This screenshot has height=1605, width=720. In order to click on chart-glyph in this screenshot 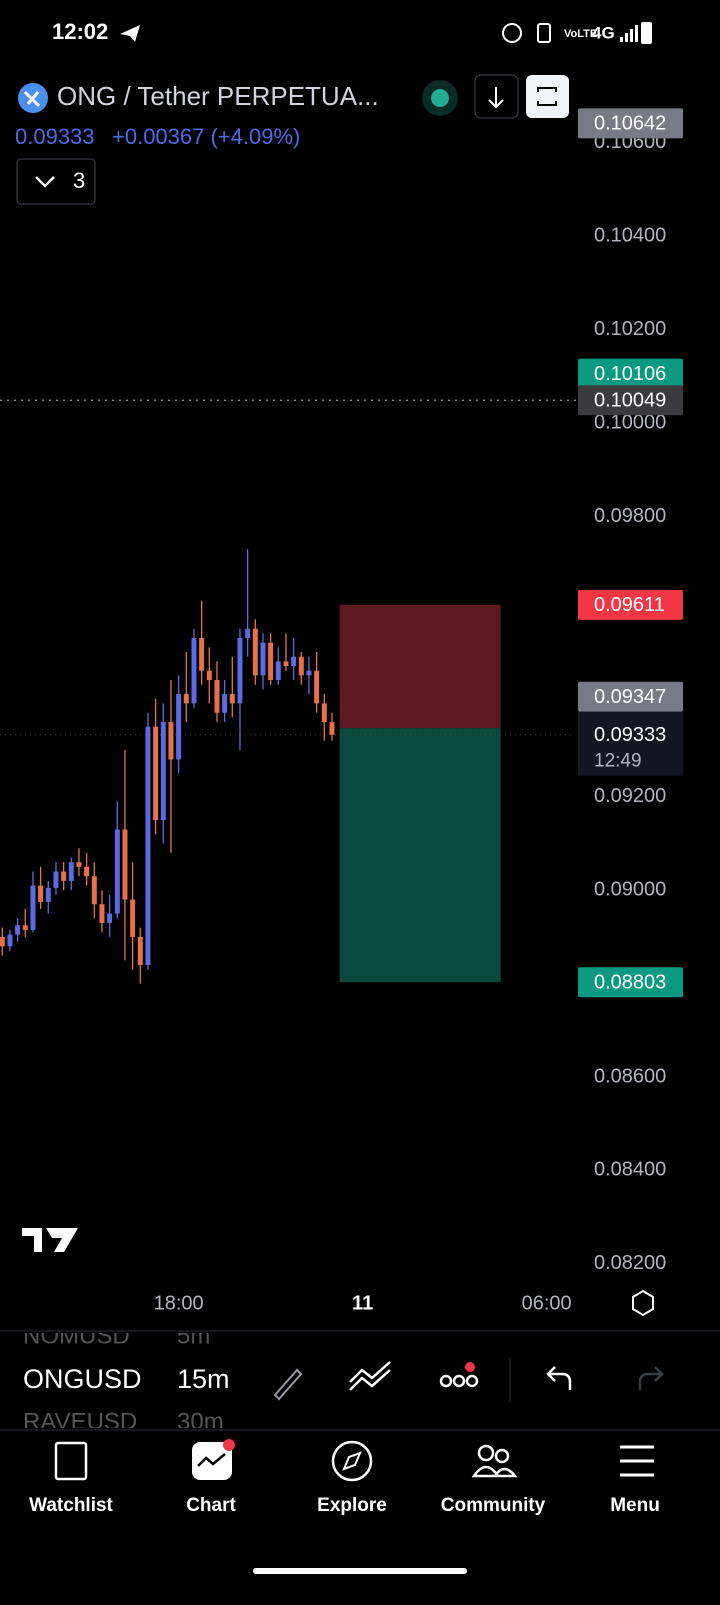, I will do `click(211, 1460)`.